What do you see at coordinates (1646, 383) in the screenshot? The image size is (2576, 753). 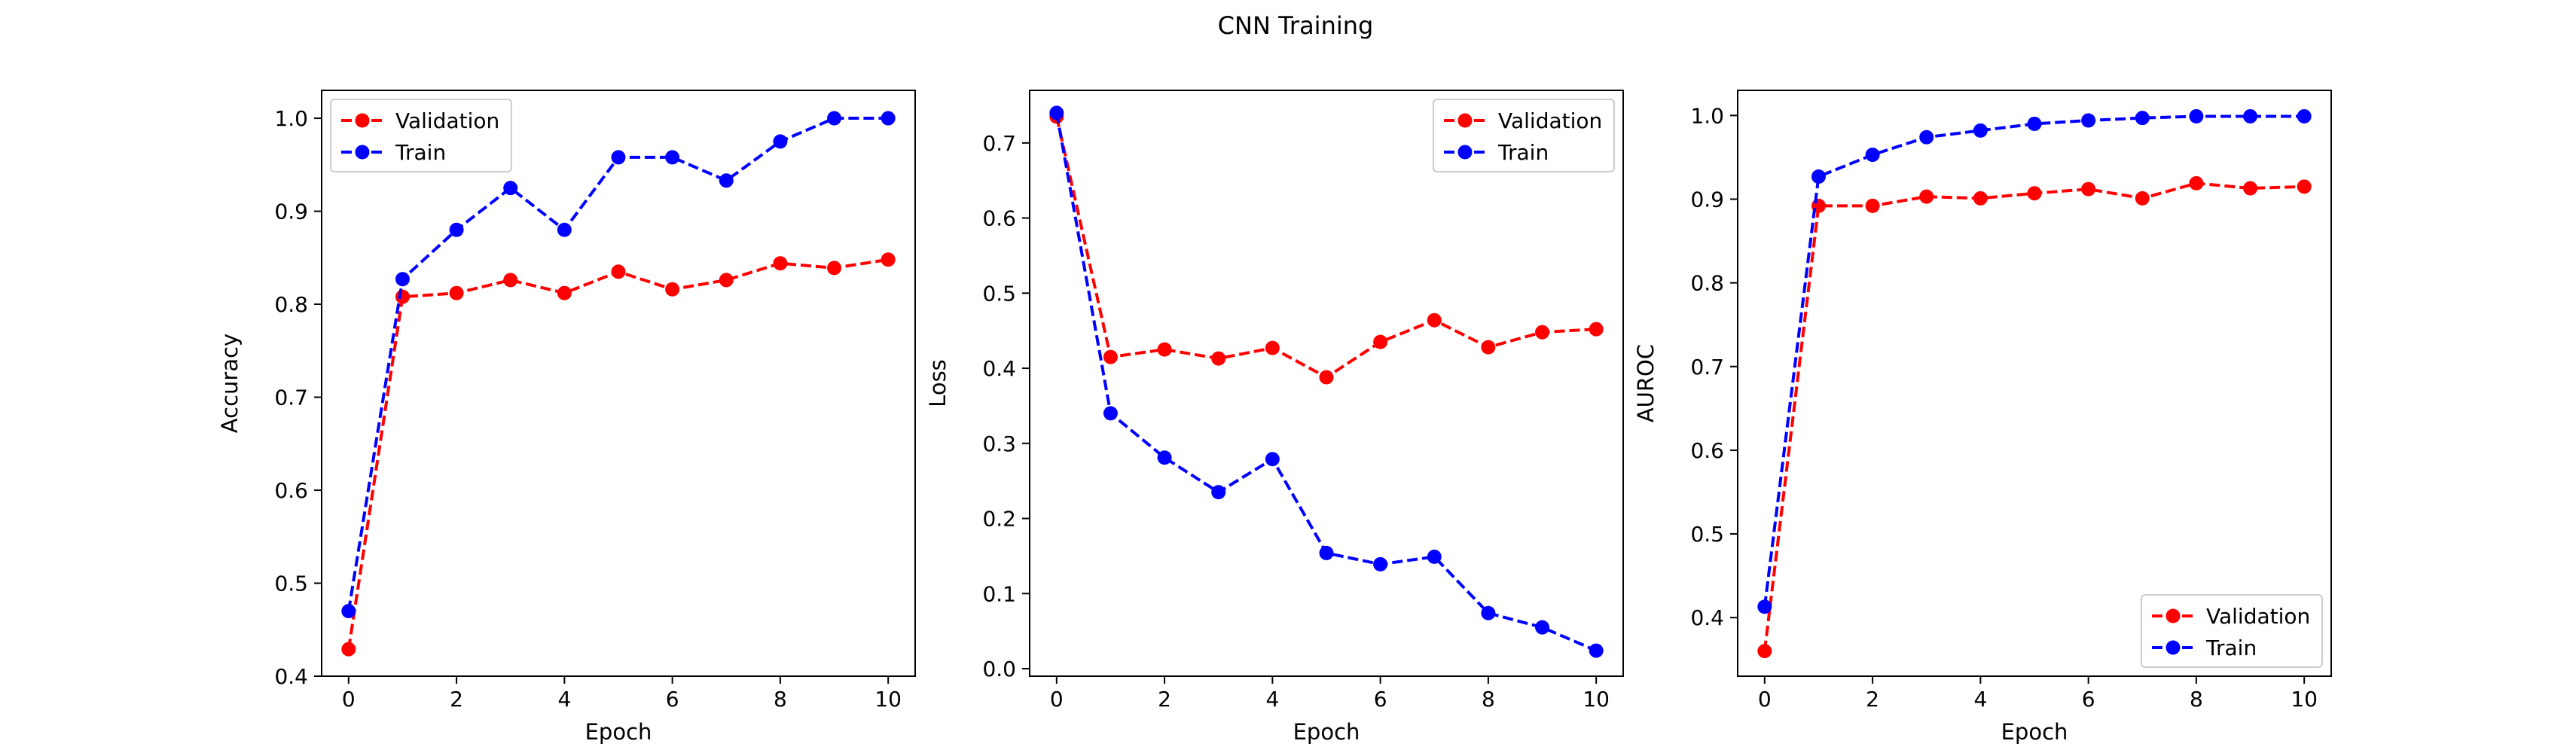 I see `y-axis-label: AUROC` at bounding box center [1646, 383].